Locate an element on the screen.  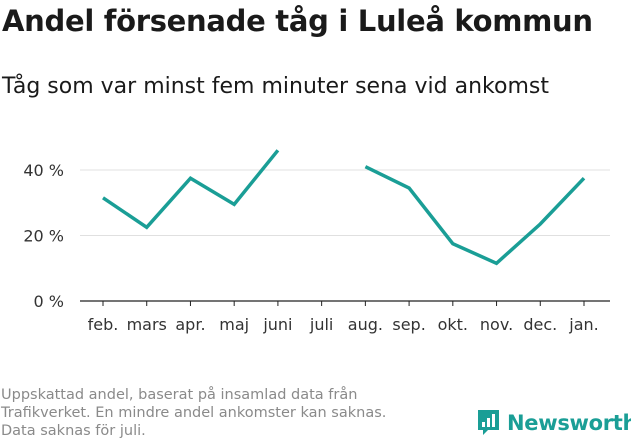
x-tick-label: dec. is located at coordinates (540, 324).